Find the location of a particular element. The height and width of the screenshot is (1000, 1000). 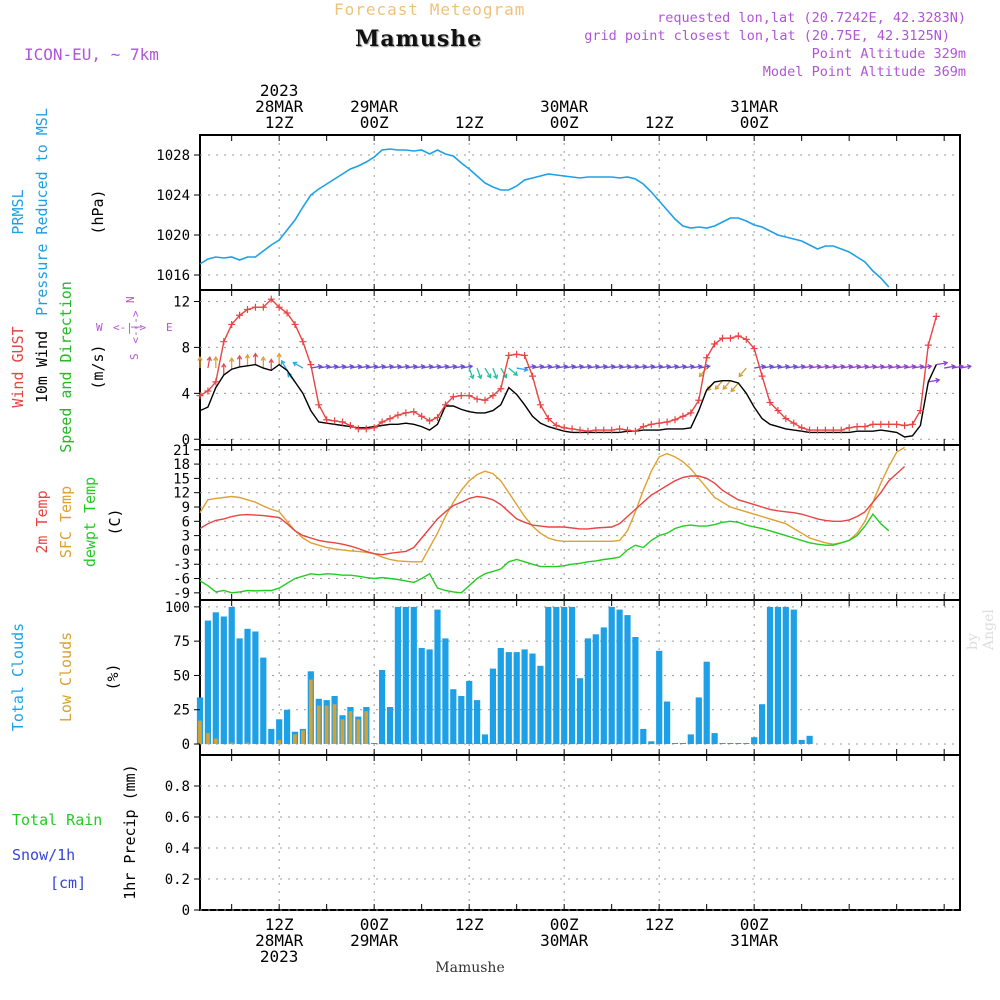

precip-ytick-label: 0.8 is located at coordinates (177, 787).